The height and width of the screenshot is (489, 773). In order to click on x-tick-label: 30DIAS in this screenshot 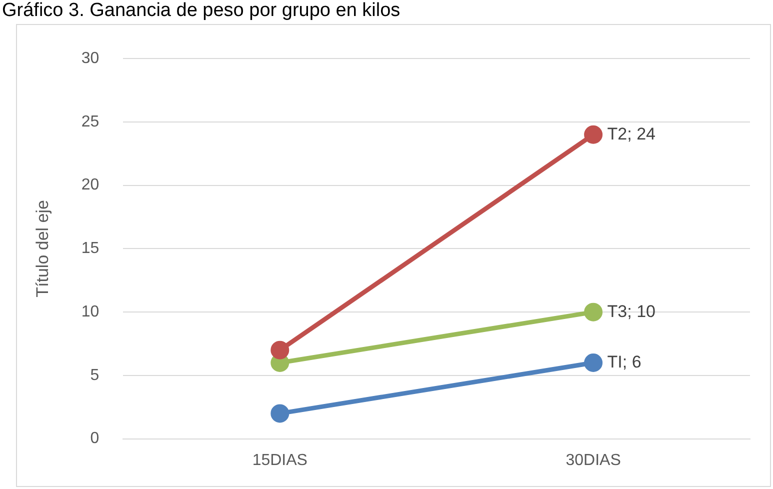, I will do `click(593, 460)`.